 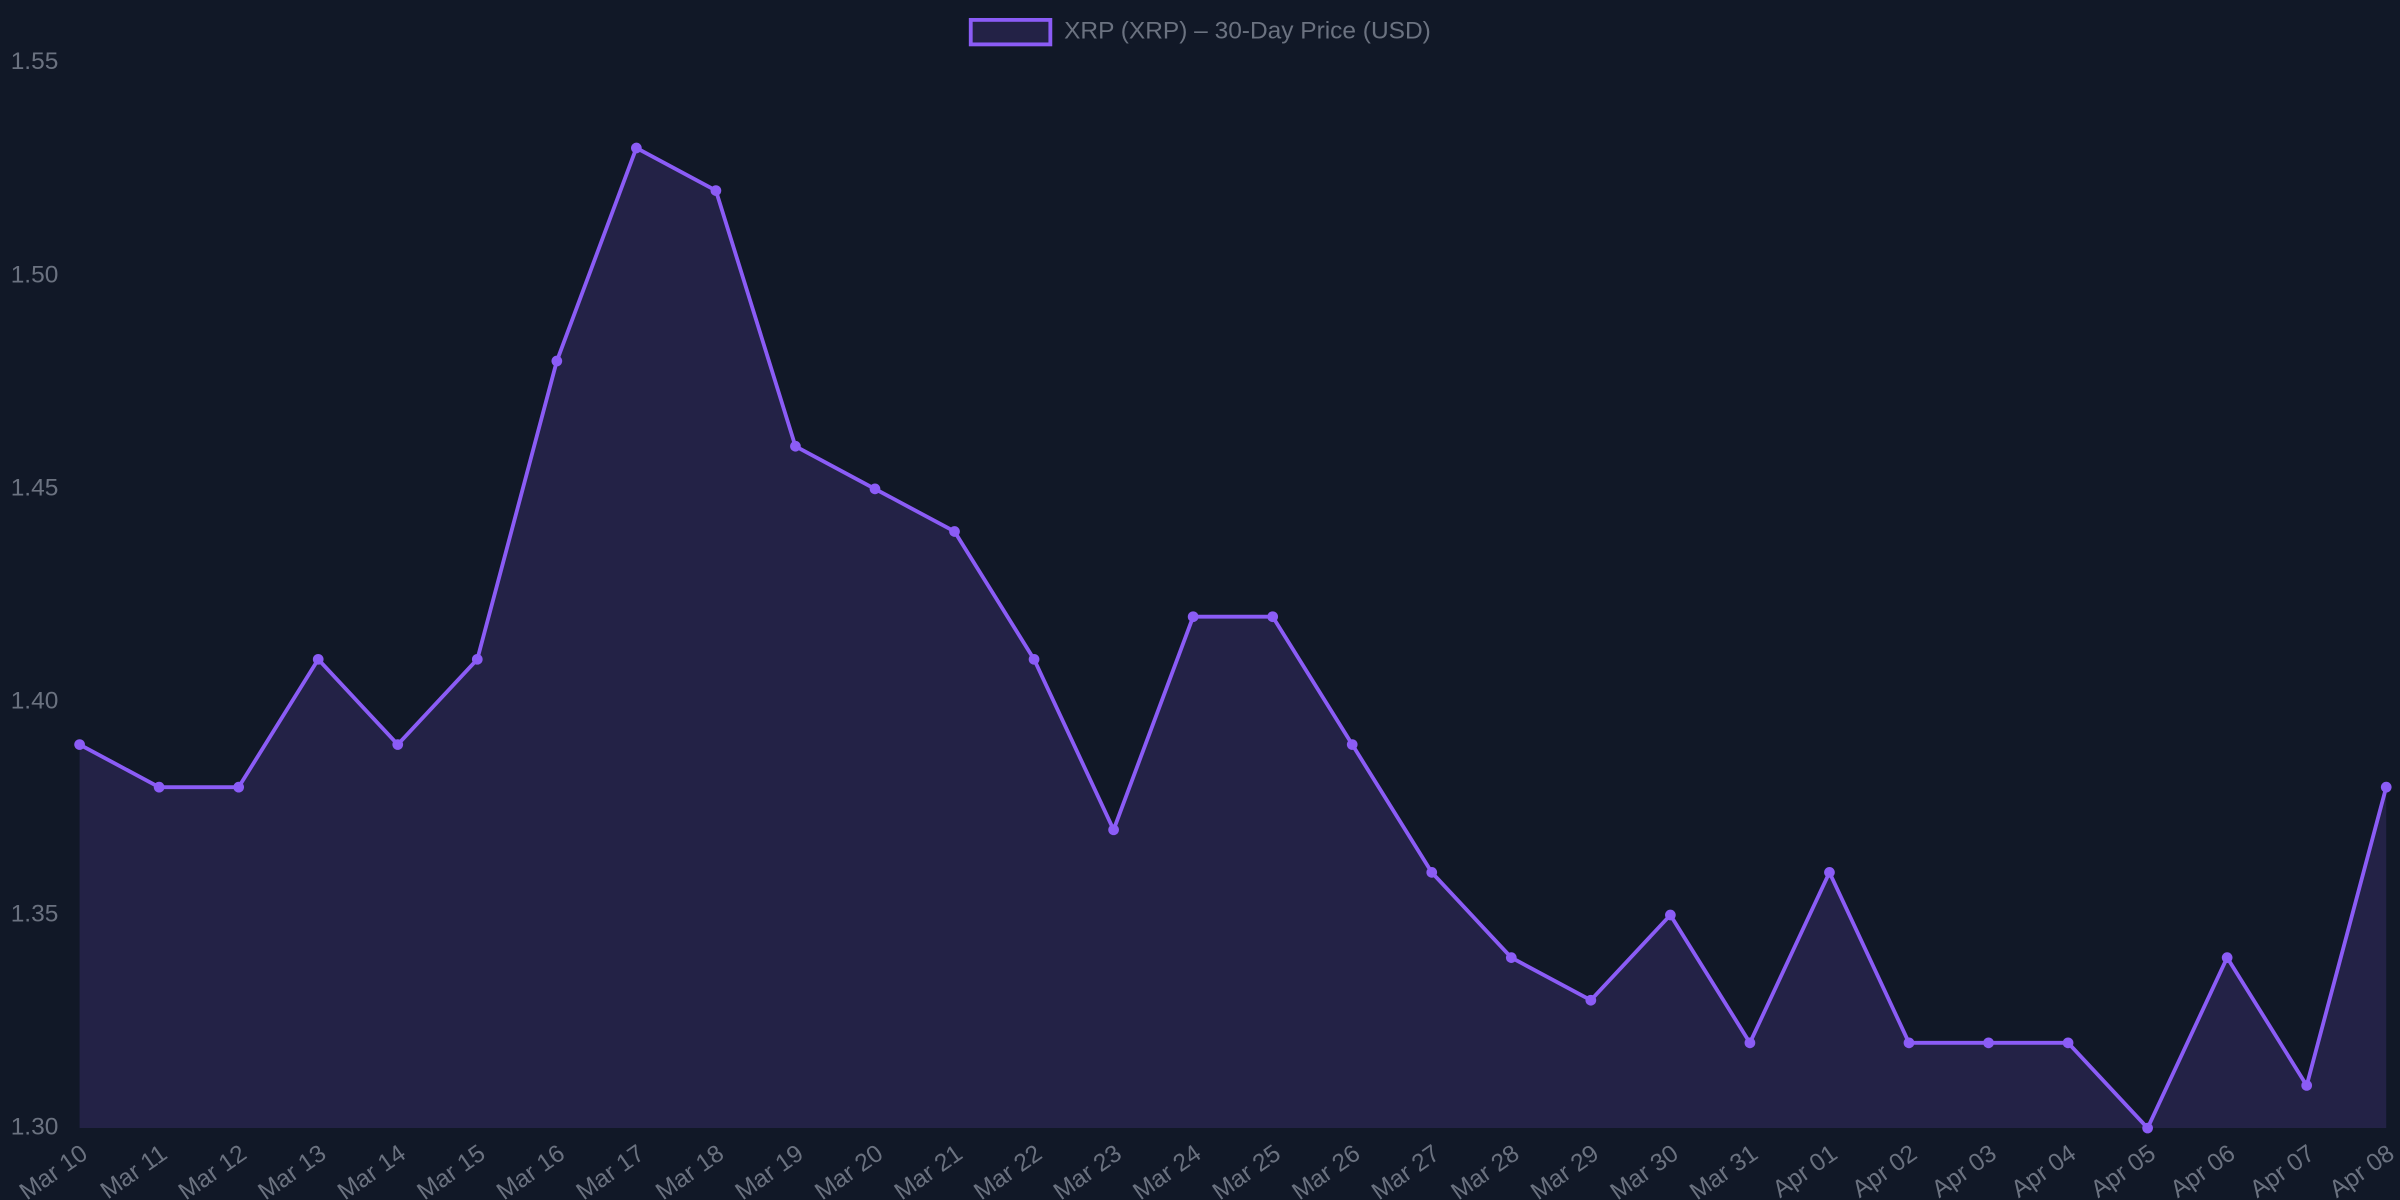 What do you see at coordinates (2203, 1170) in the screenshot?
I see `x-tick-label: Apr 06` at bounding box center [2203, 1170].